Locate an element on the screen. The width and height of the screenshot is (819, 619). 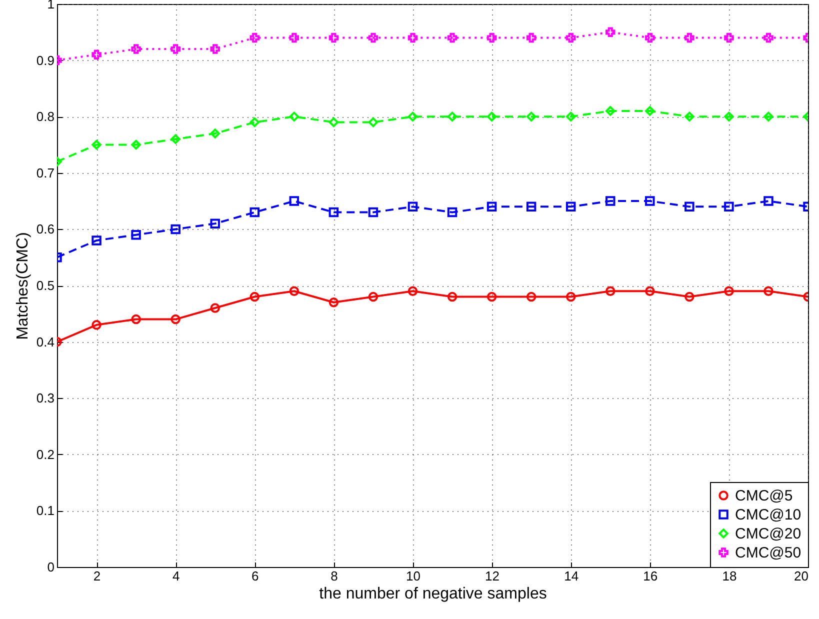
x-tick-label: 4 is located at coordinates (176, 576).